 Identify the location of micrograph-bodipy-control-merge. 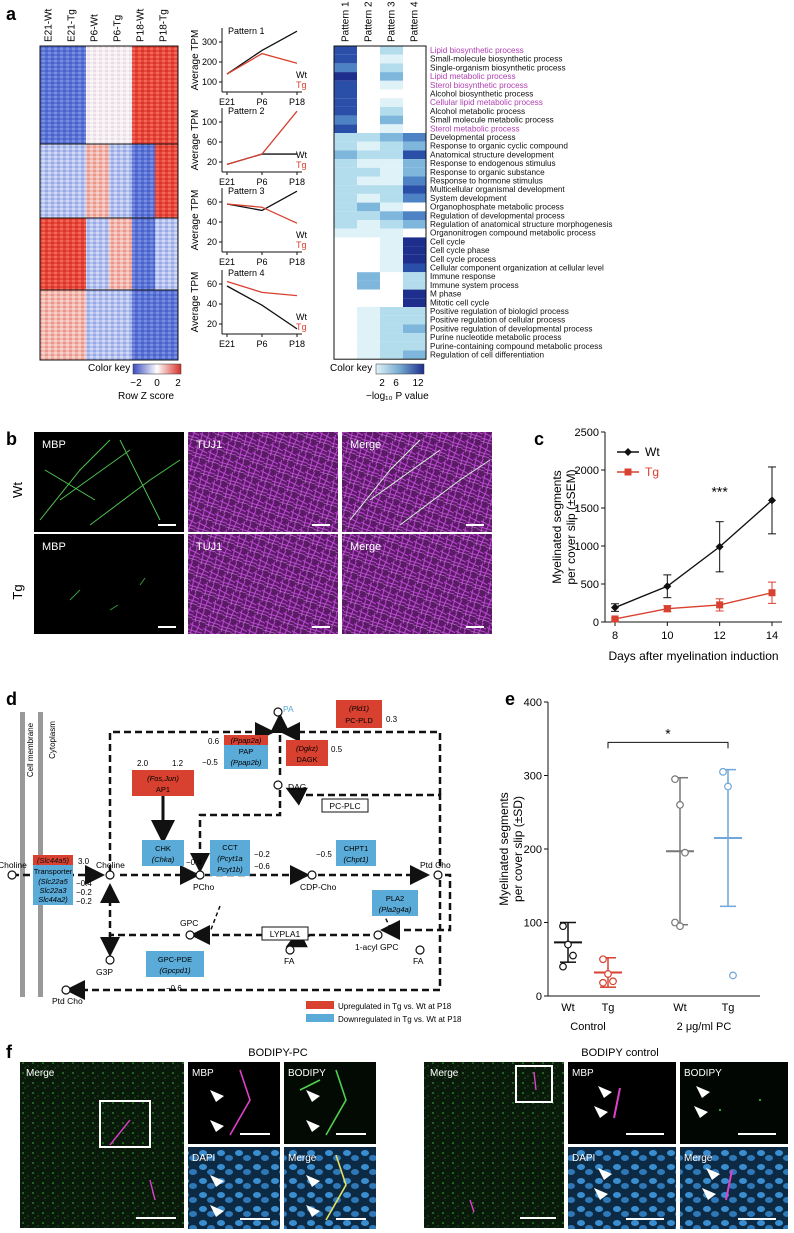
(494, 1145).